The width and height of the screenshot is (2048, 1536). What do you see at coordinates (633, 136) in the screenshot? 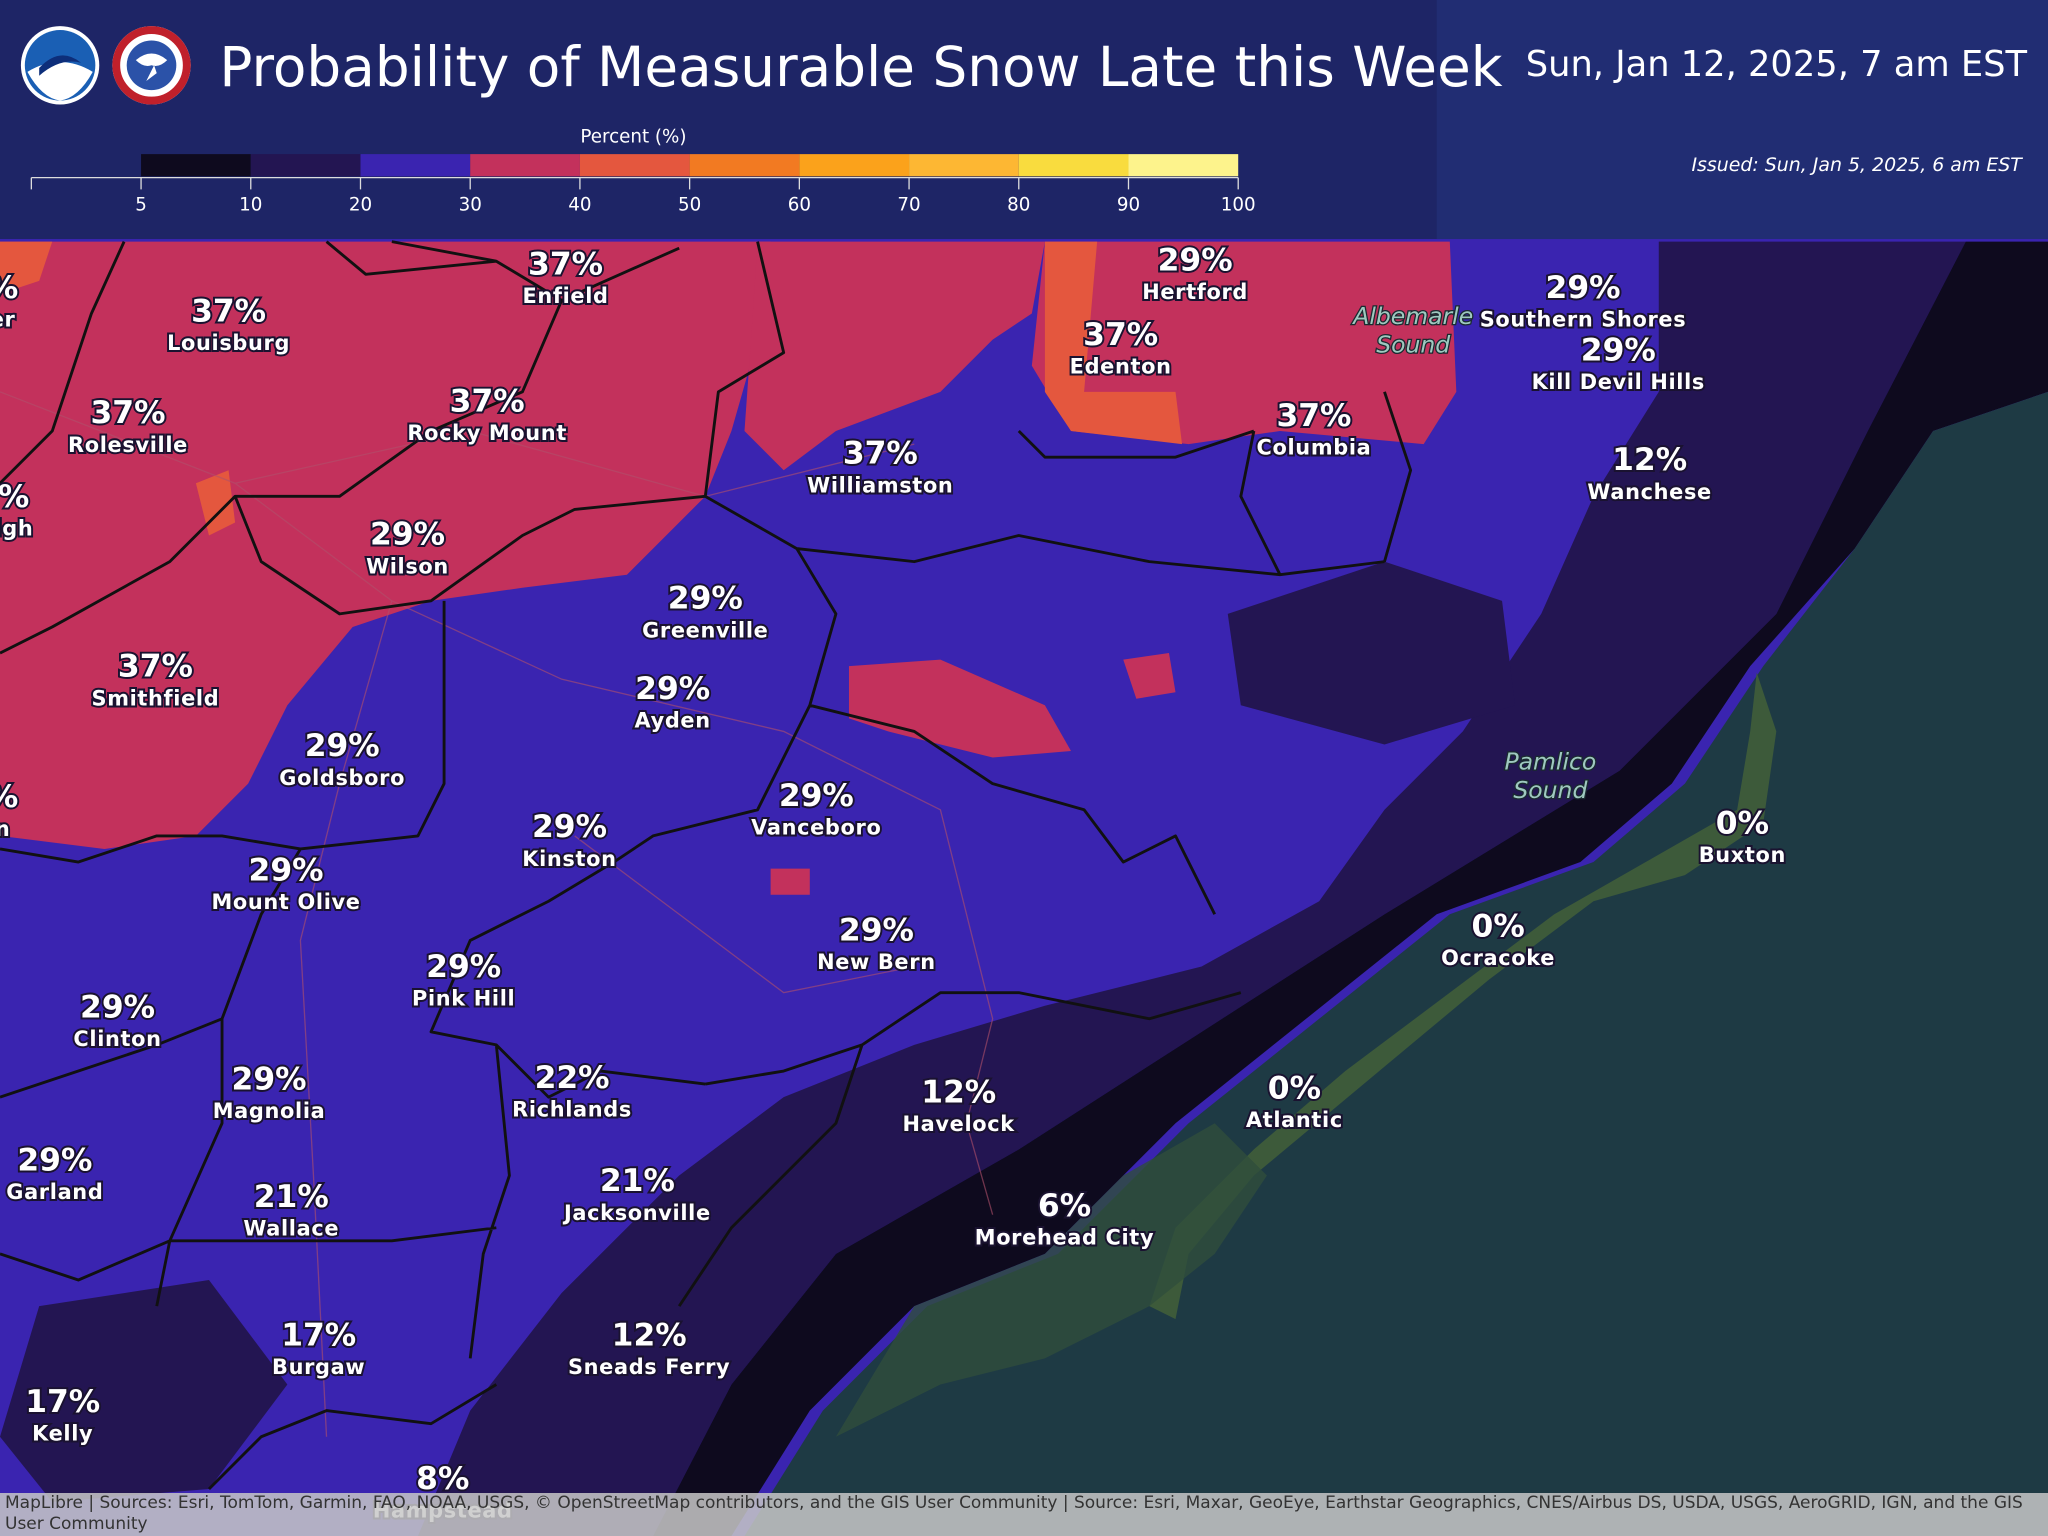
I see `legend-title: Percent (%)` at bounding box center [633, 136].